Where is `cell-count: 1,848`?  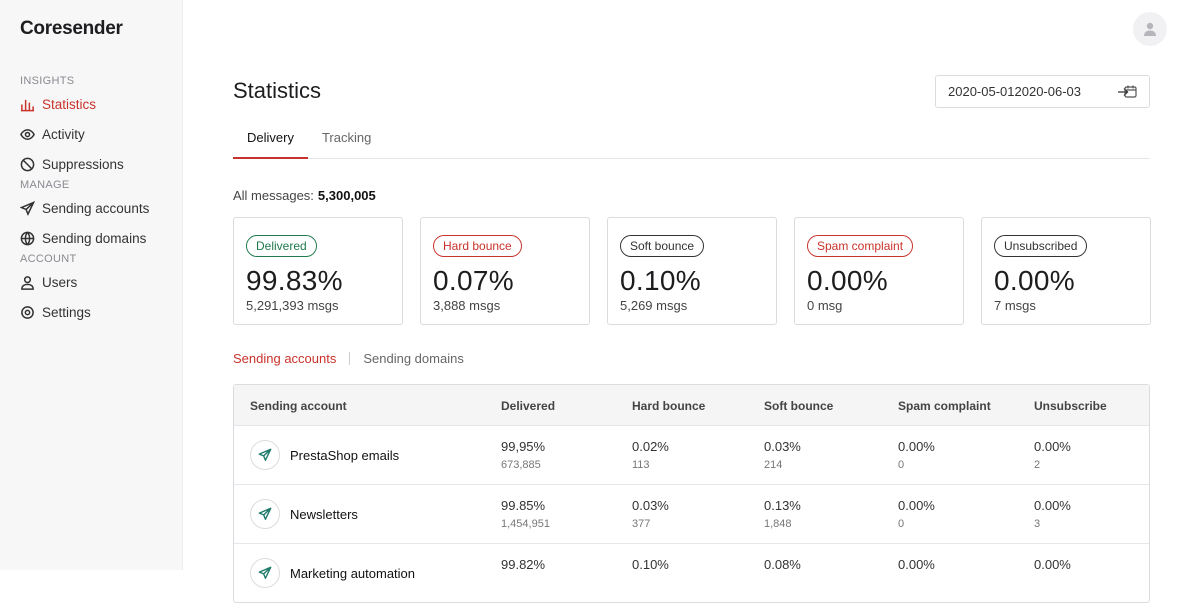
cell-count: 1,848 is located at coordinates (778, 524).